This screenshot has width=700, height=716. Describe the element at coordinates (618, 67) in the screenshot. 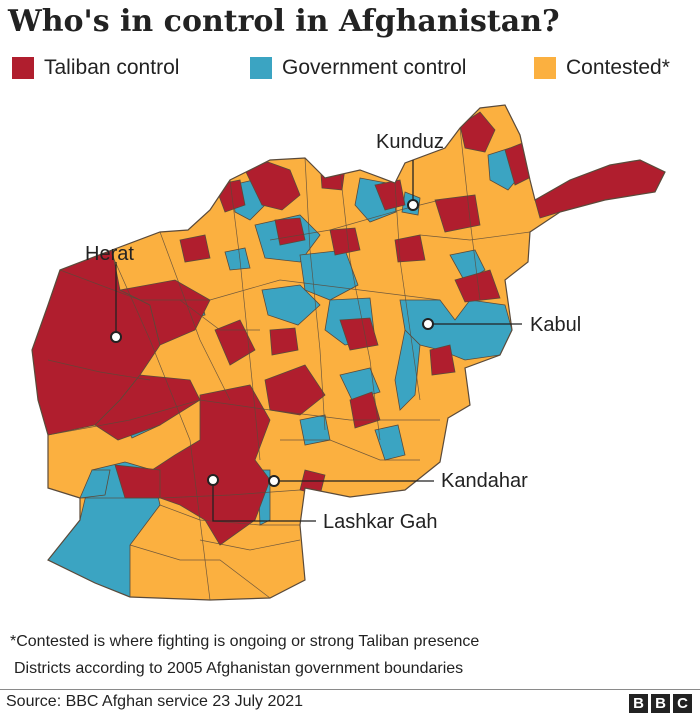

I see `legend-label-contested: Contested*` at that location.